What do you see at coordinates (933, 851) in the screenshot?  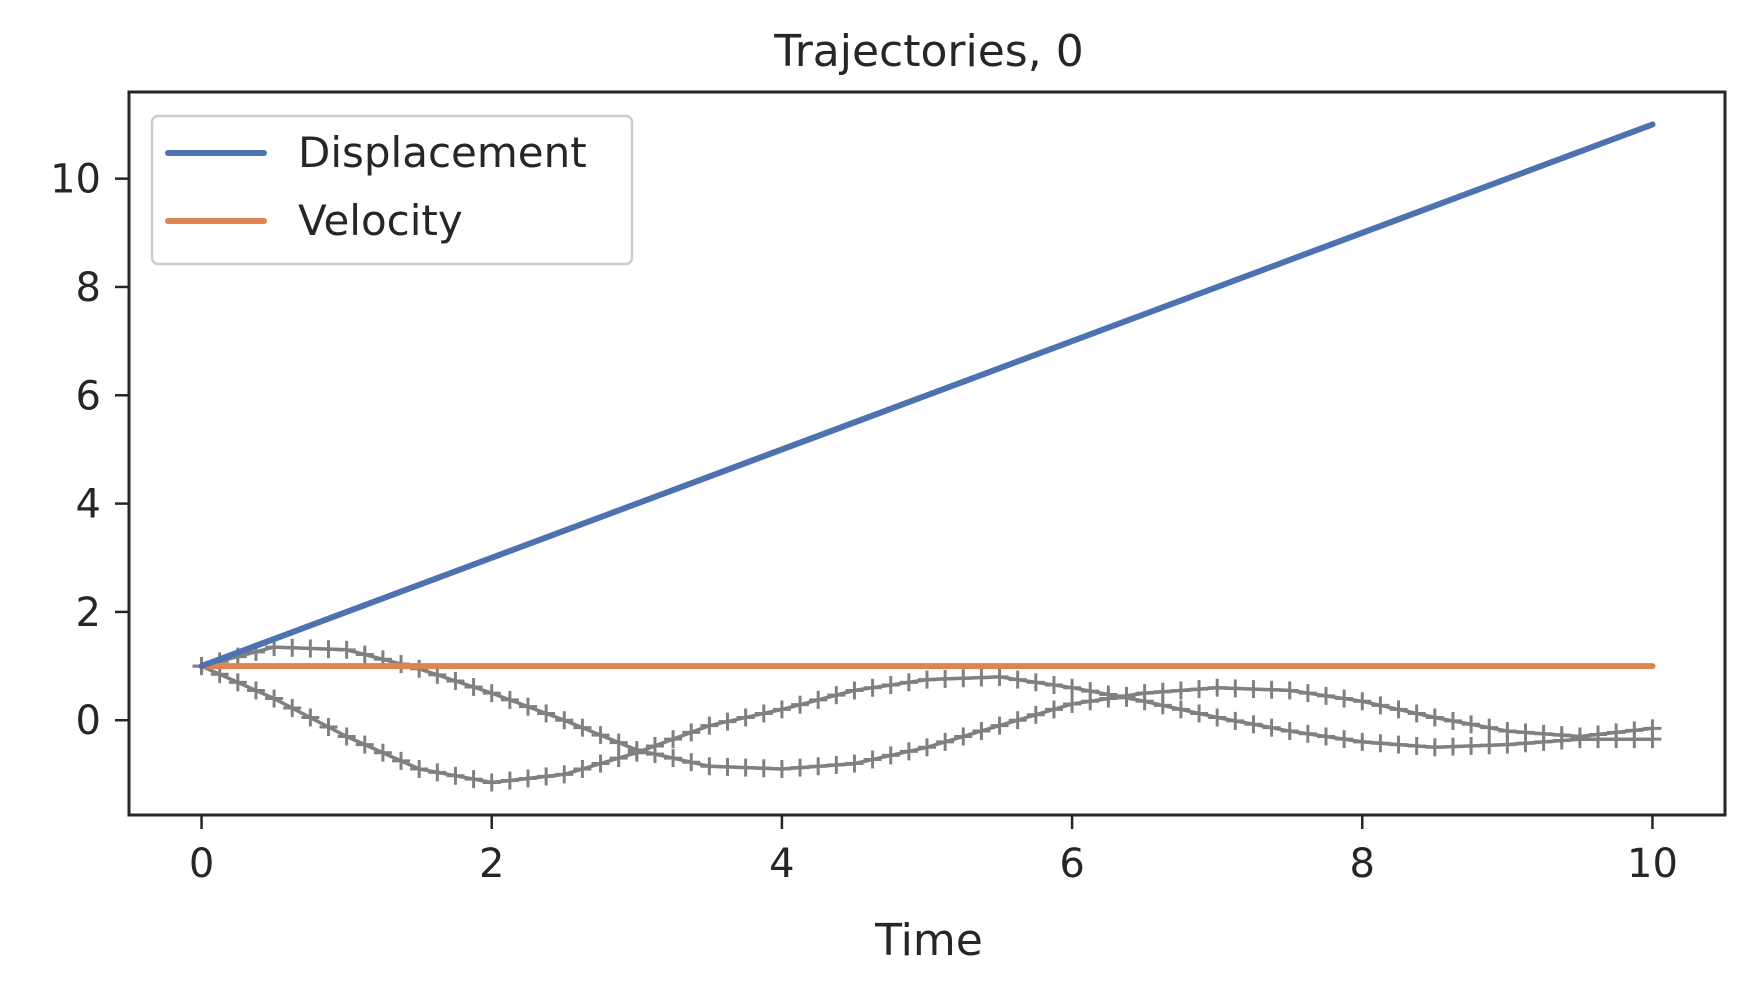 I see `x-axis-ticks: 0 2 4 6 8 10` at bounding box center [933, 851].